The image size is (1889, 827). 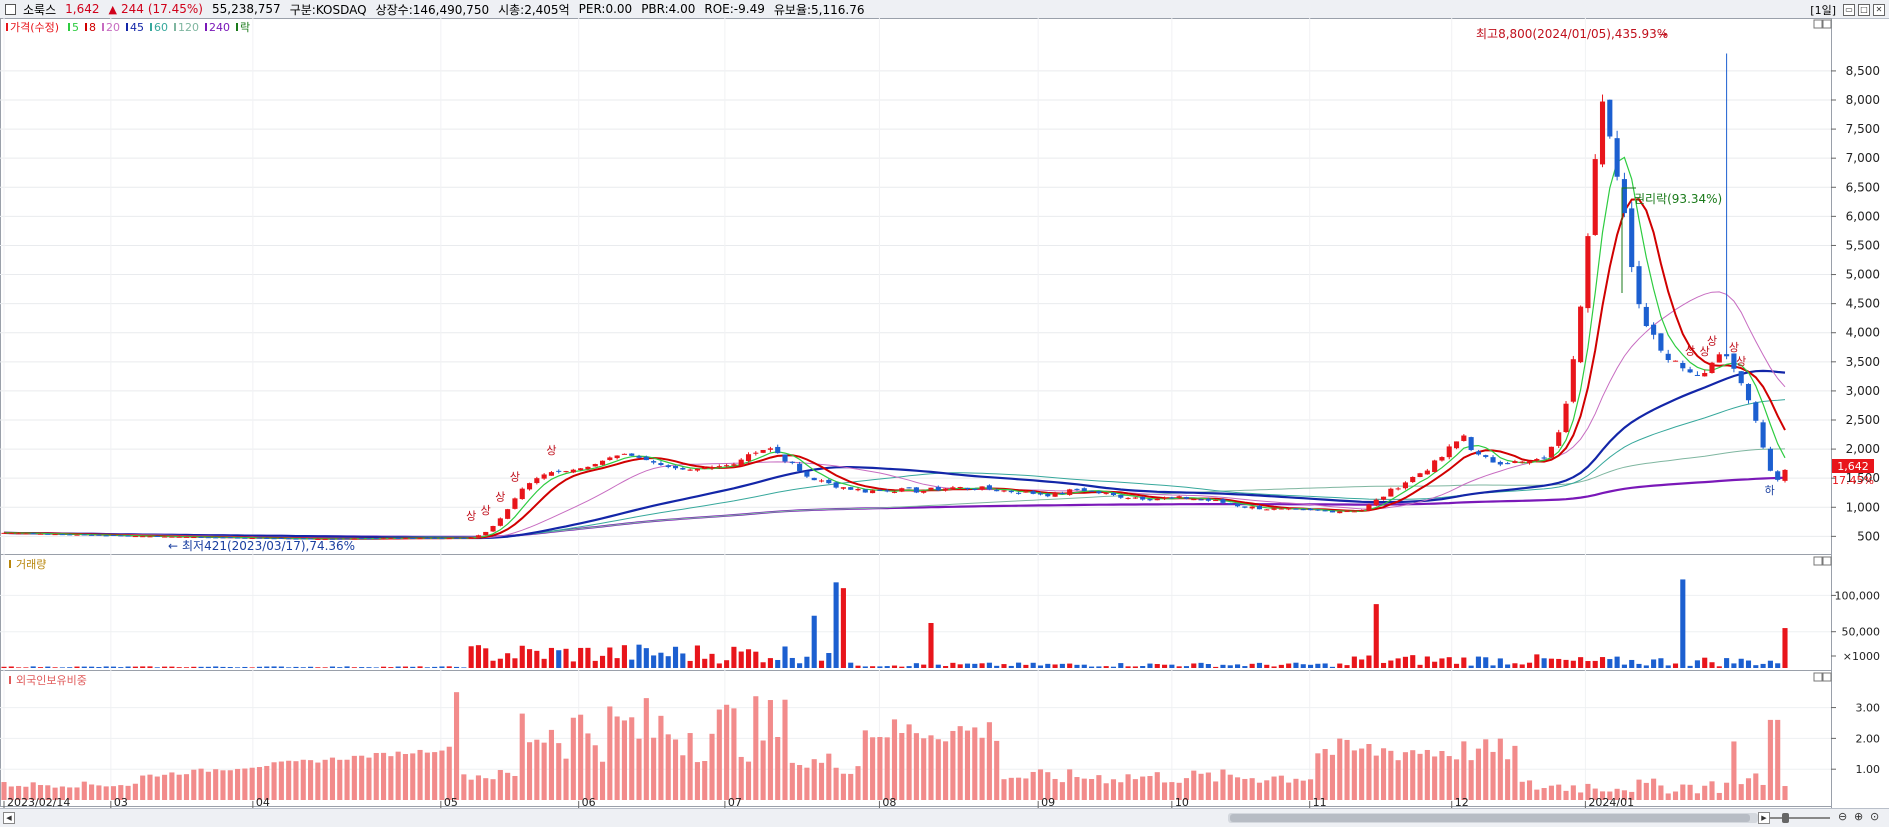 I want to click on zoom-reset-icon: ⊙, so click(x=1875, y=816).